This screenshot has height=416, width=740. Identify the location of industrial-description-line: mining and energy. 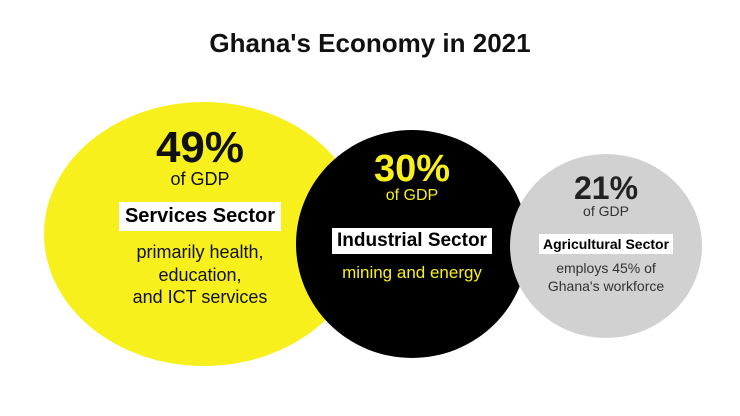
(412, 272).